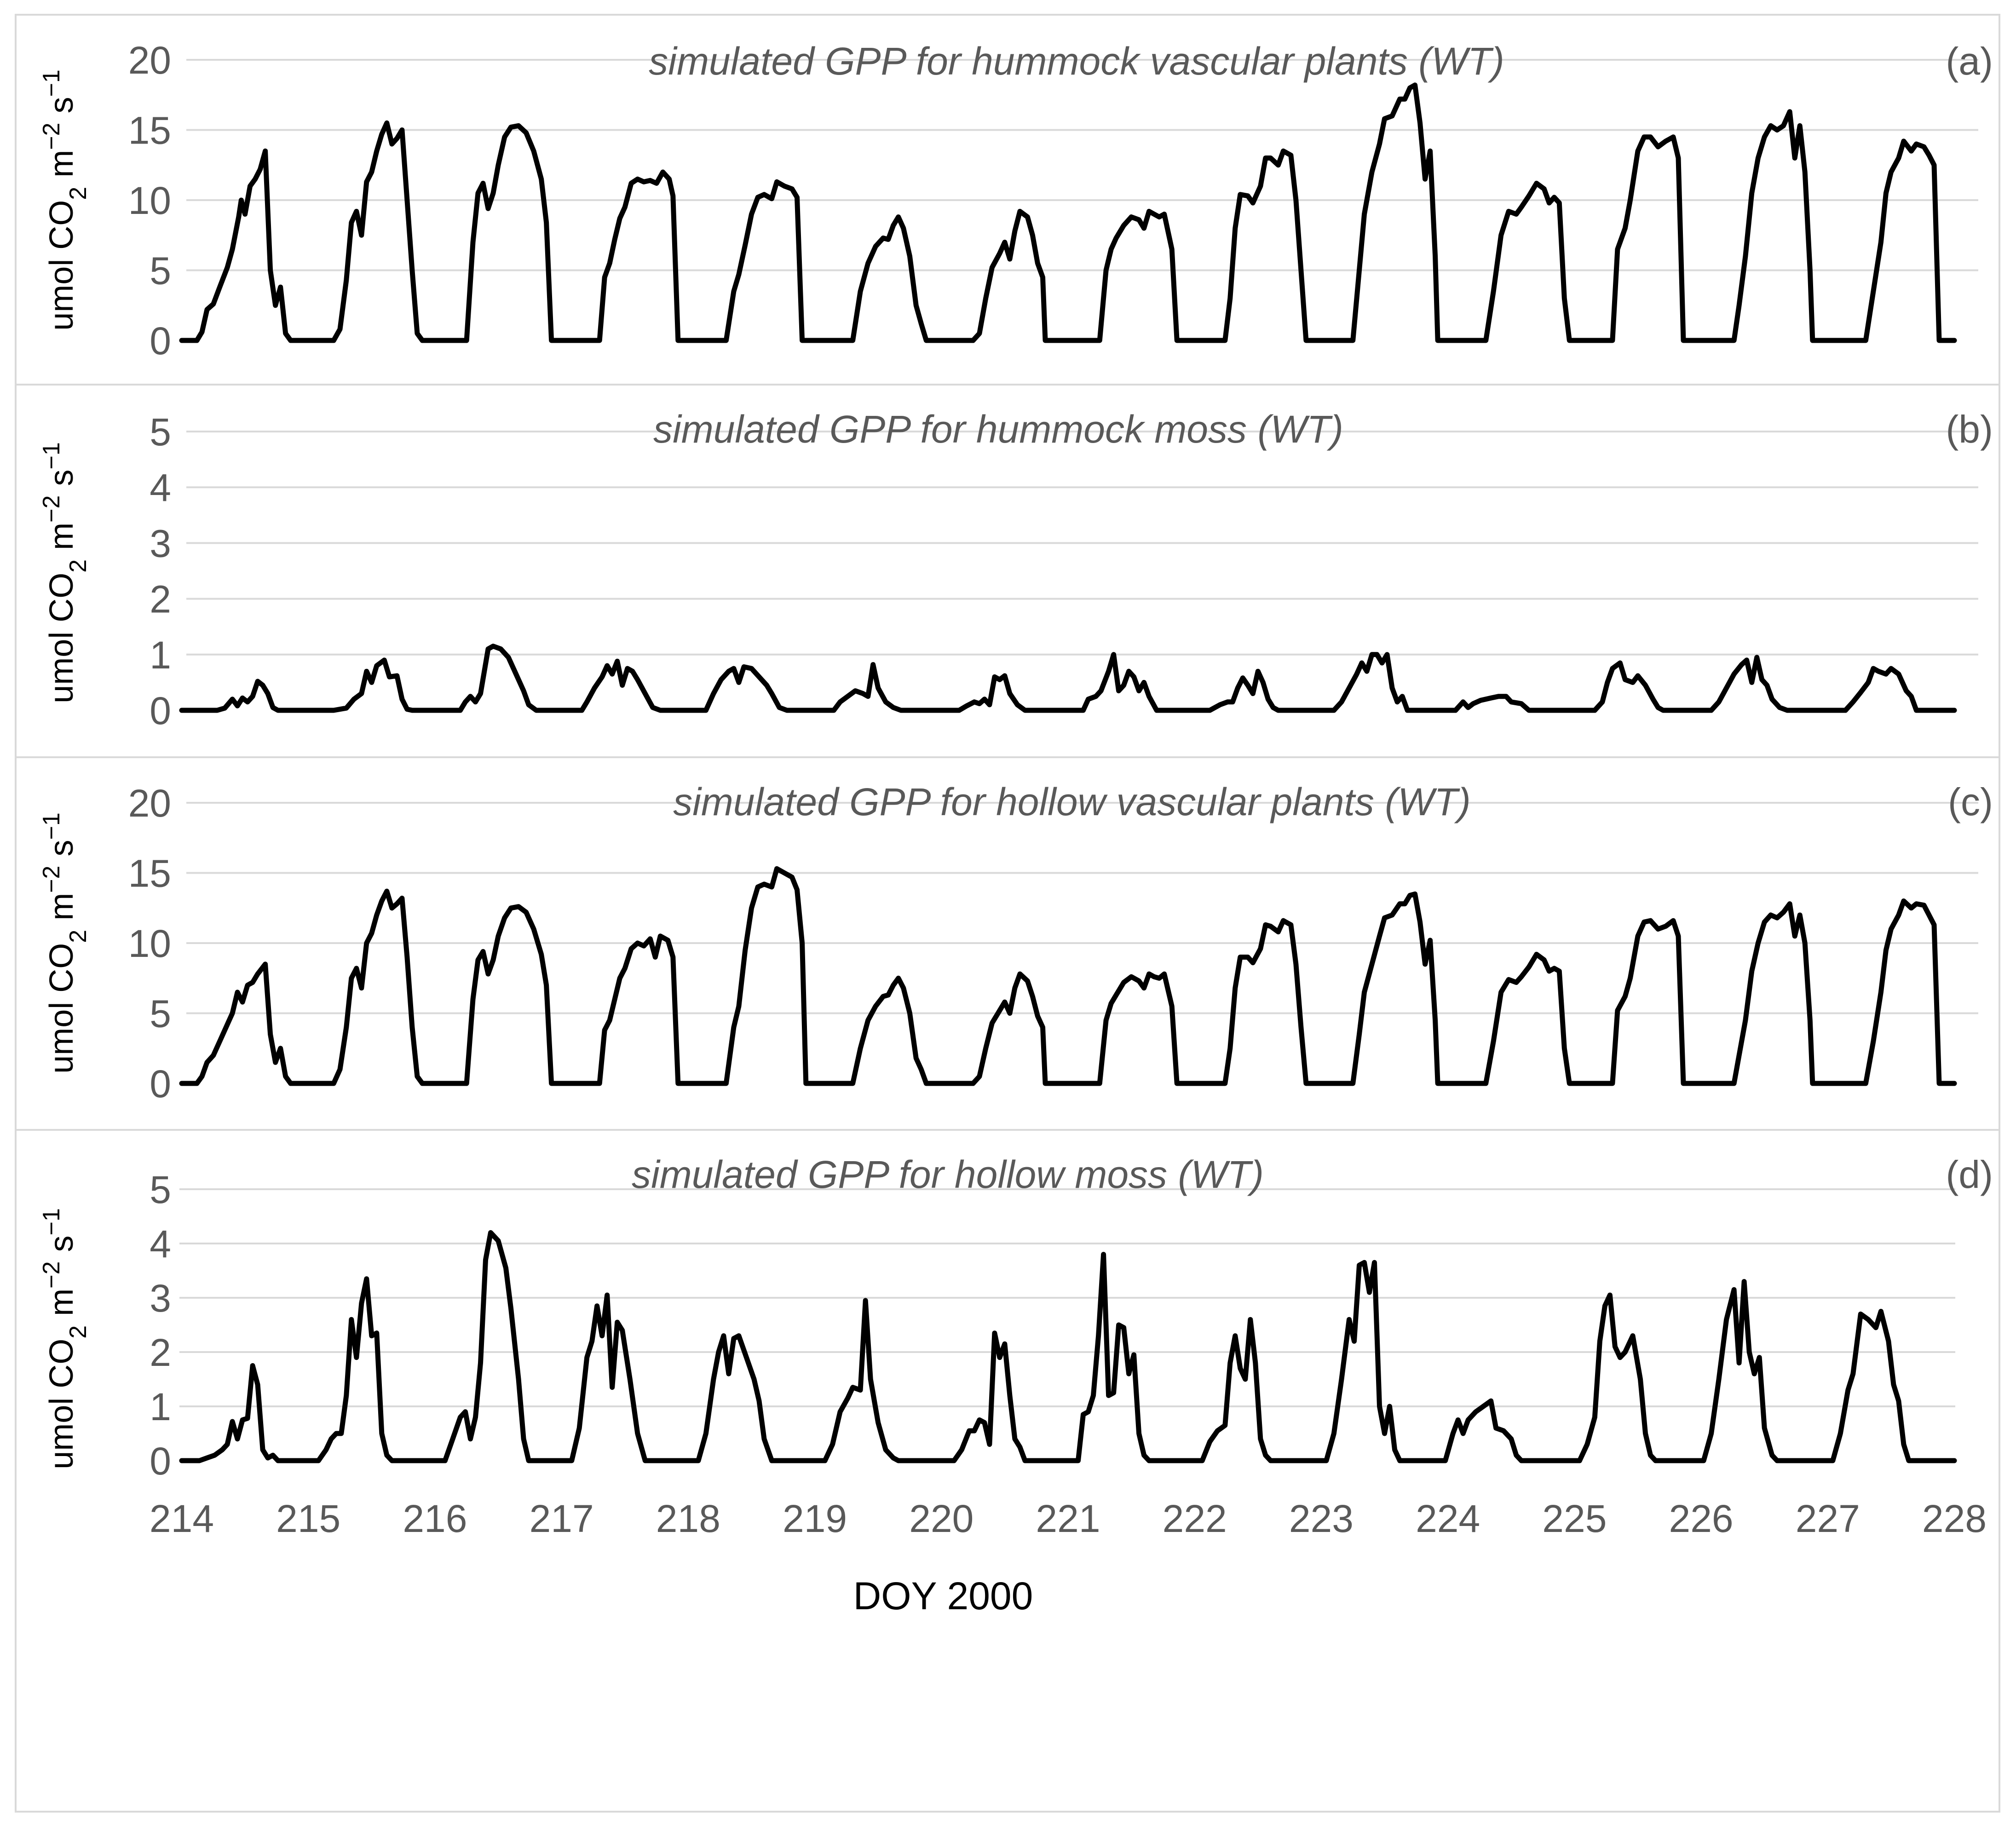 The width and height of the screenshot is (2016, 1825). Describe the element at coordinates (1195, 1518) in the screenshot. I see `x-tick-222: 222` at that location.